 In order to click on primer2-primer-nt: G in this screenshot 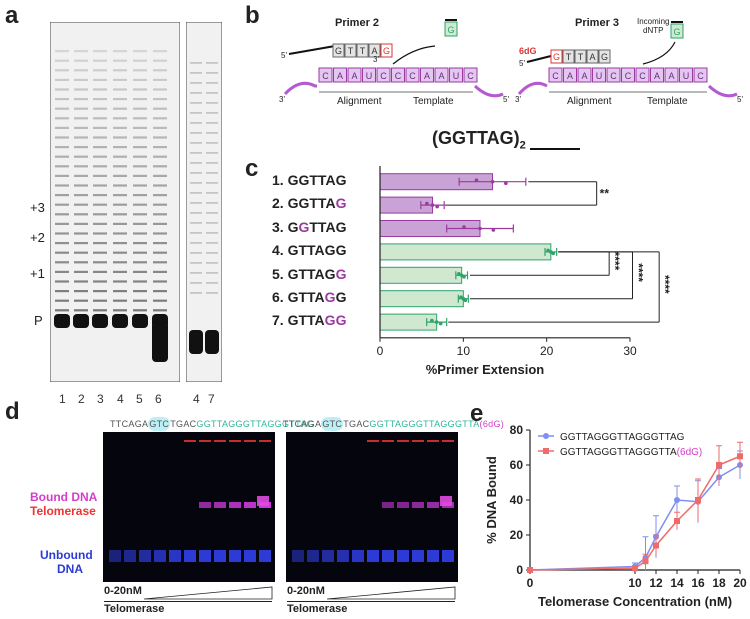, I will do `click(338, 51)`.